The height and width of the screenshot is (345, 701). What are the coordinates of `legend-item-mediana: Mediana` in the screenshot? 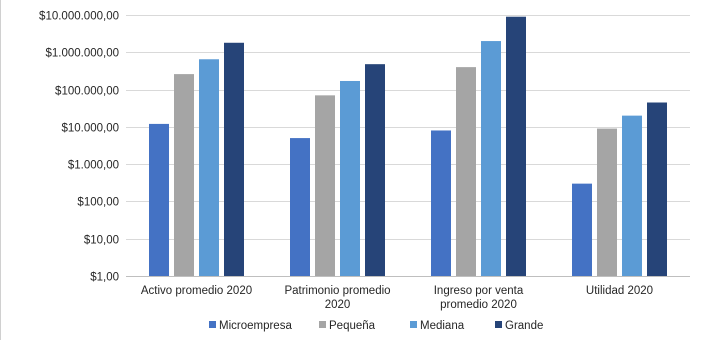 It's located at (437, 326).